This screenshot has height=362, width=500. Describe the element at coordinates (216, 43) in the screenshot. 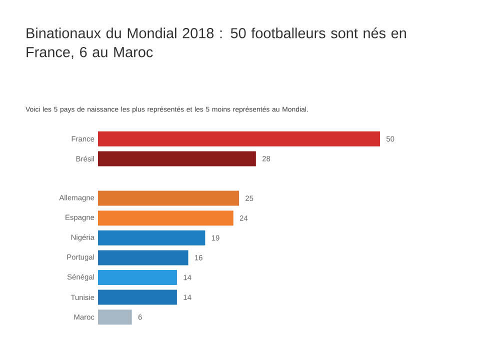

I see `chart-title: Binationaux du Mondial 2018 : 50 footballeurs sont nés en France, 6 au Maroc` at that location.